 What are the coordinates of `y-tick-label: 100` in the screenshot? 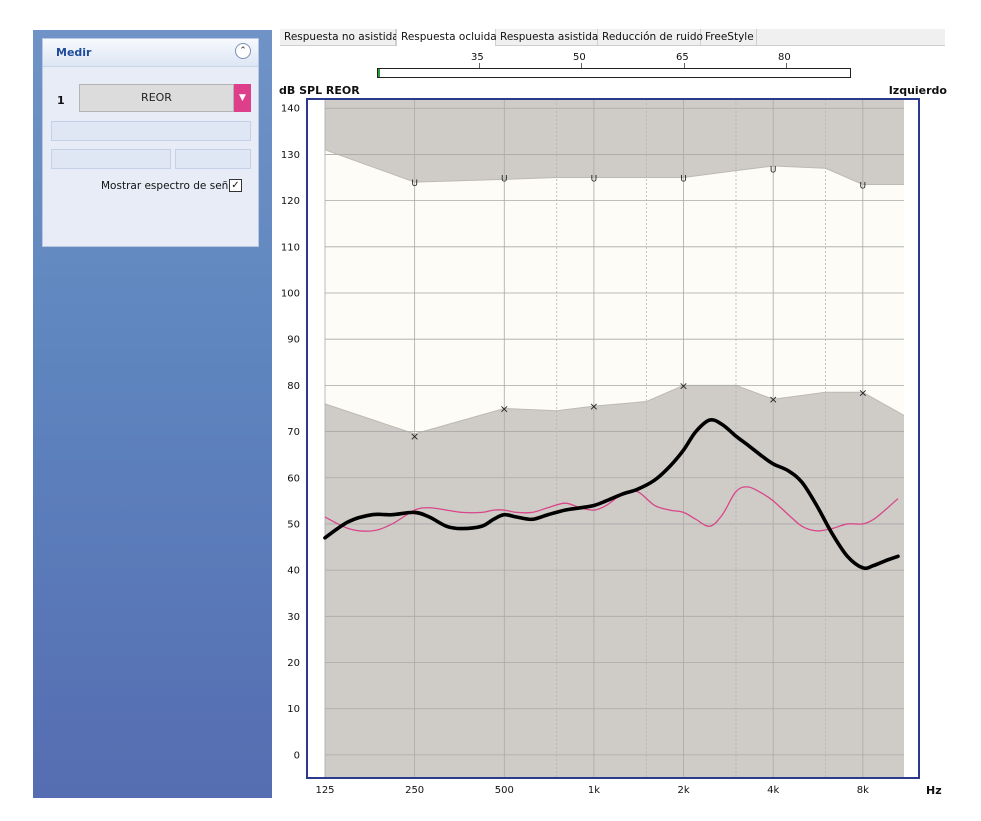 It's located at (290, 294).